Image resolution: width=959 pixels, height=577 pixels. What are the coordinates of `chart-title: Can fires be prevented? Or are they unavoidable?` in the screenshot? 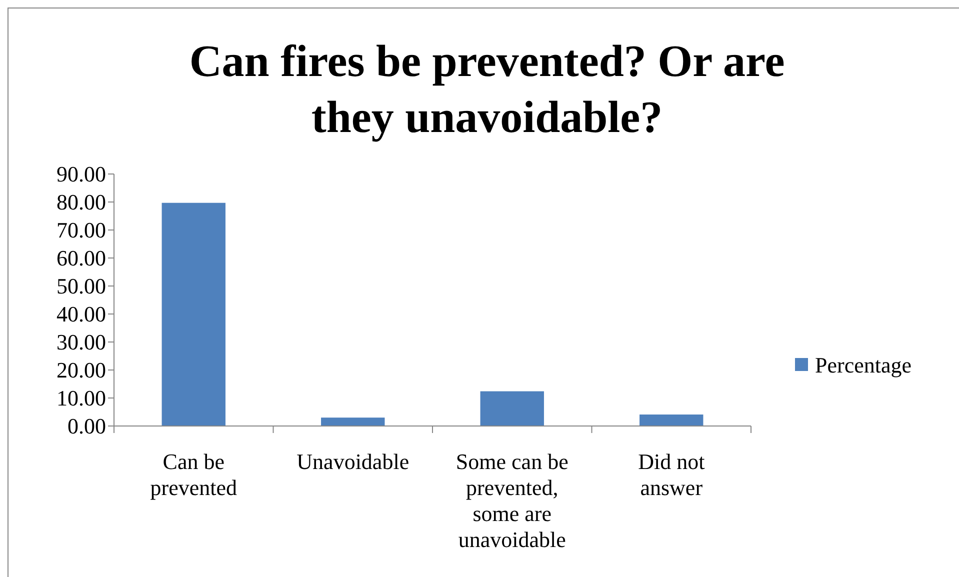 It's located at (487, 89).